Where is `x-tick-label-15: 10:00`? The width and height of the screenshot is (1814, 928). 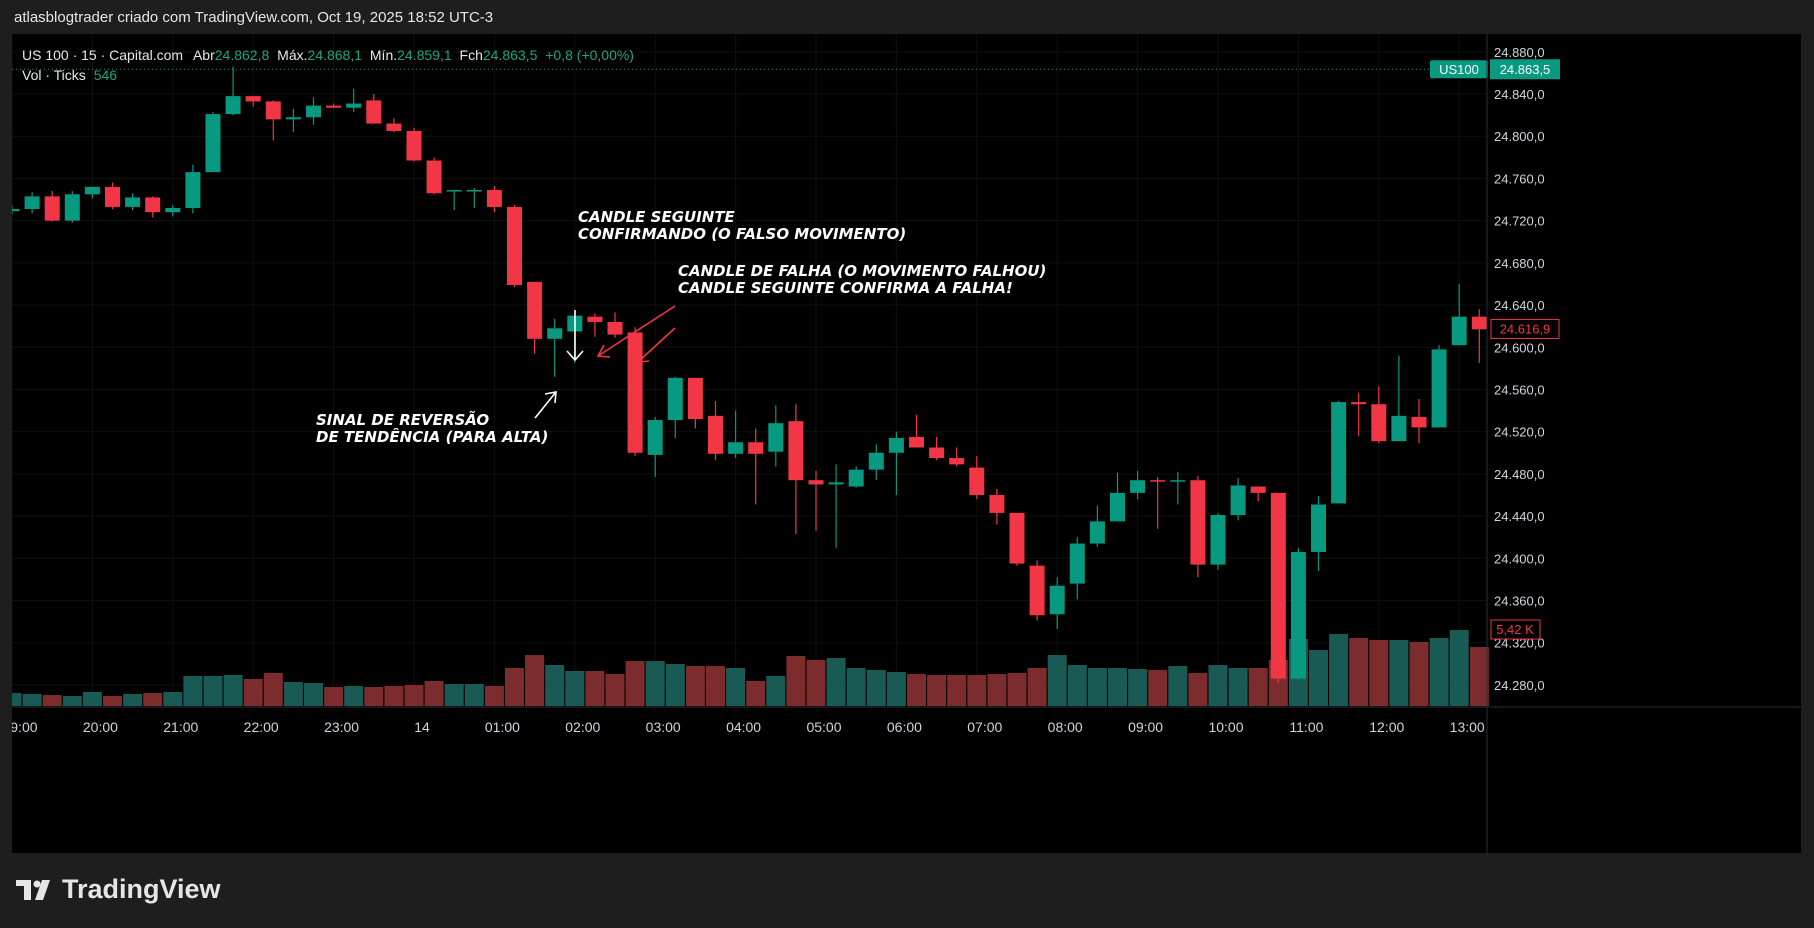 x-tick-label-15: 10:00 is located at coordinates (1225, 727).